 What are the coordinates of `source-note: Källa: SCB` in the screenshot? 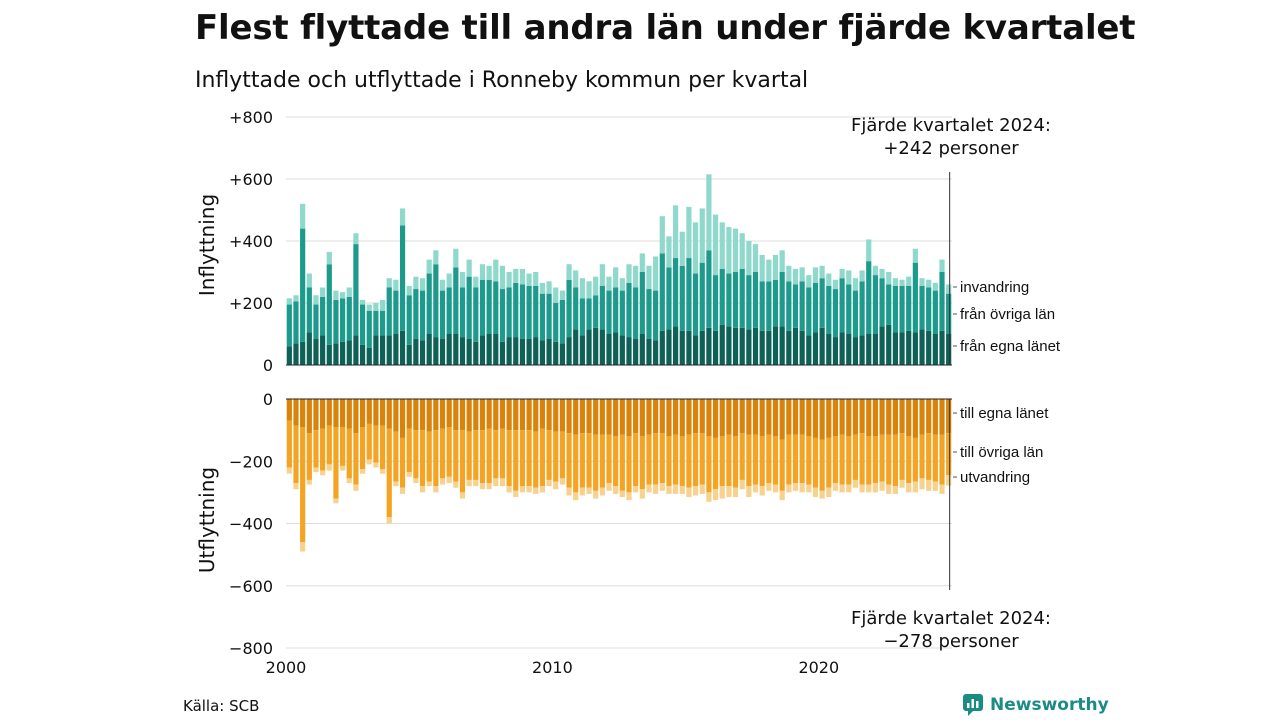 It's located at (221, 706).